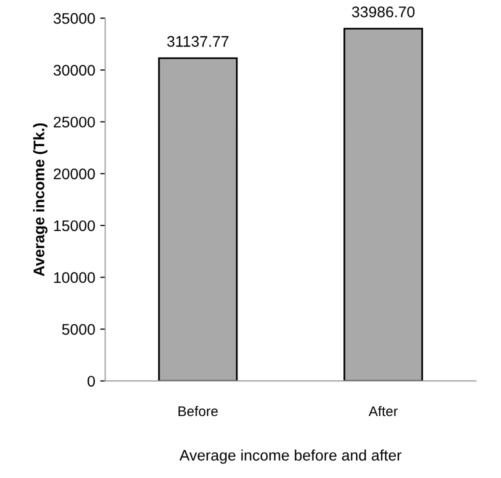 This screenshot has height=478, width=501. Describe the element at coordinates (74, 174) in the screenshot. I see `y-tick-label: 20000` at that location.